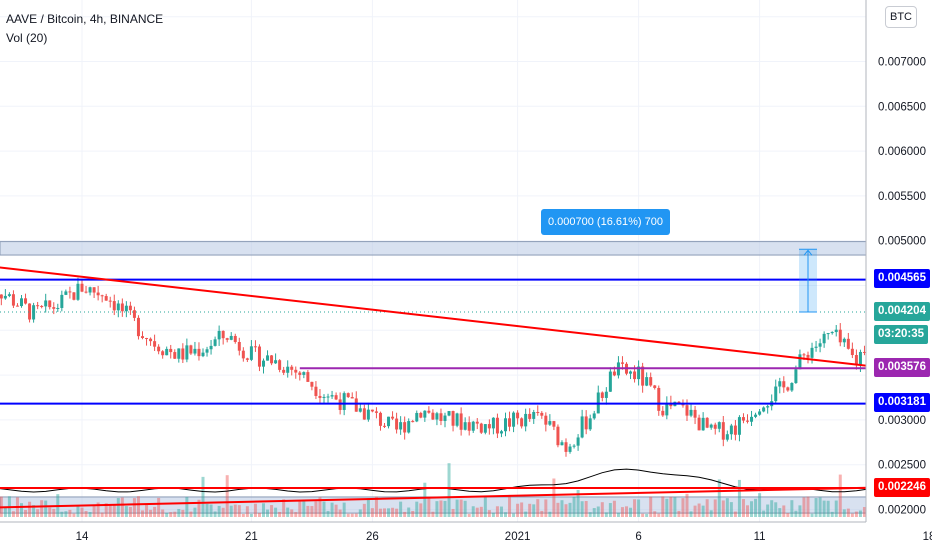 The image size is (932, 550). Describe the element at coordinates (760, 537) in the screenshot. I see `x-tick-label: 11` at that location.